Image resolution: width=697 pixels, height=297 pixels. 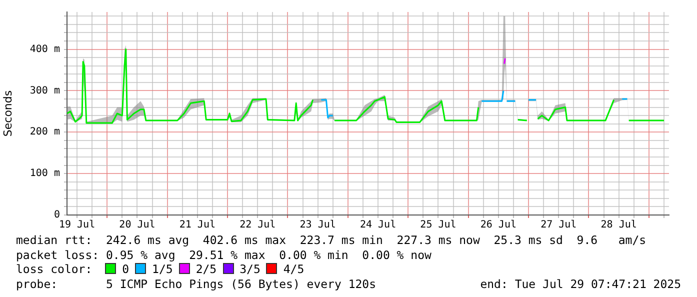 I want to click on y-tick-label: 400 m, so click(x=45, y=49).